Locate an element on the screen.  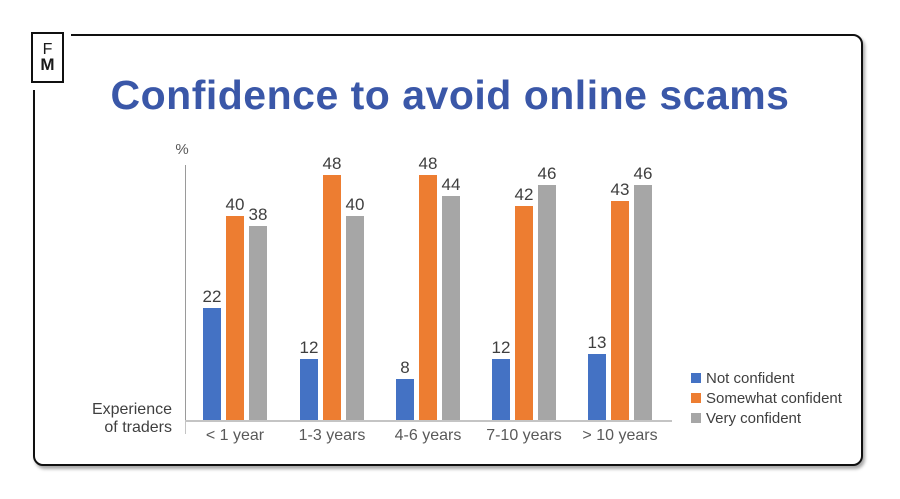
x-axis-title-line1: Experience is located at coordinates (131, 409).